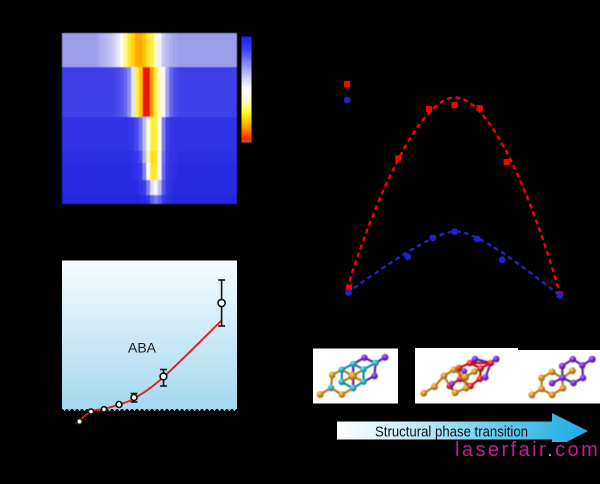 This screenshot has width=600, height=484. Describe the element at coordinates (142, 348) in the screenshot. I see `svg-text: ABA` at that location.